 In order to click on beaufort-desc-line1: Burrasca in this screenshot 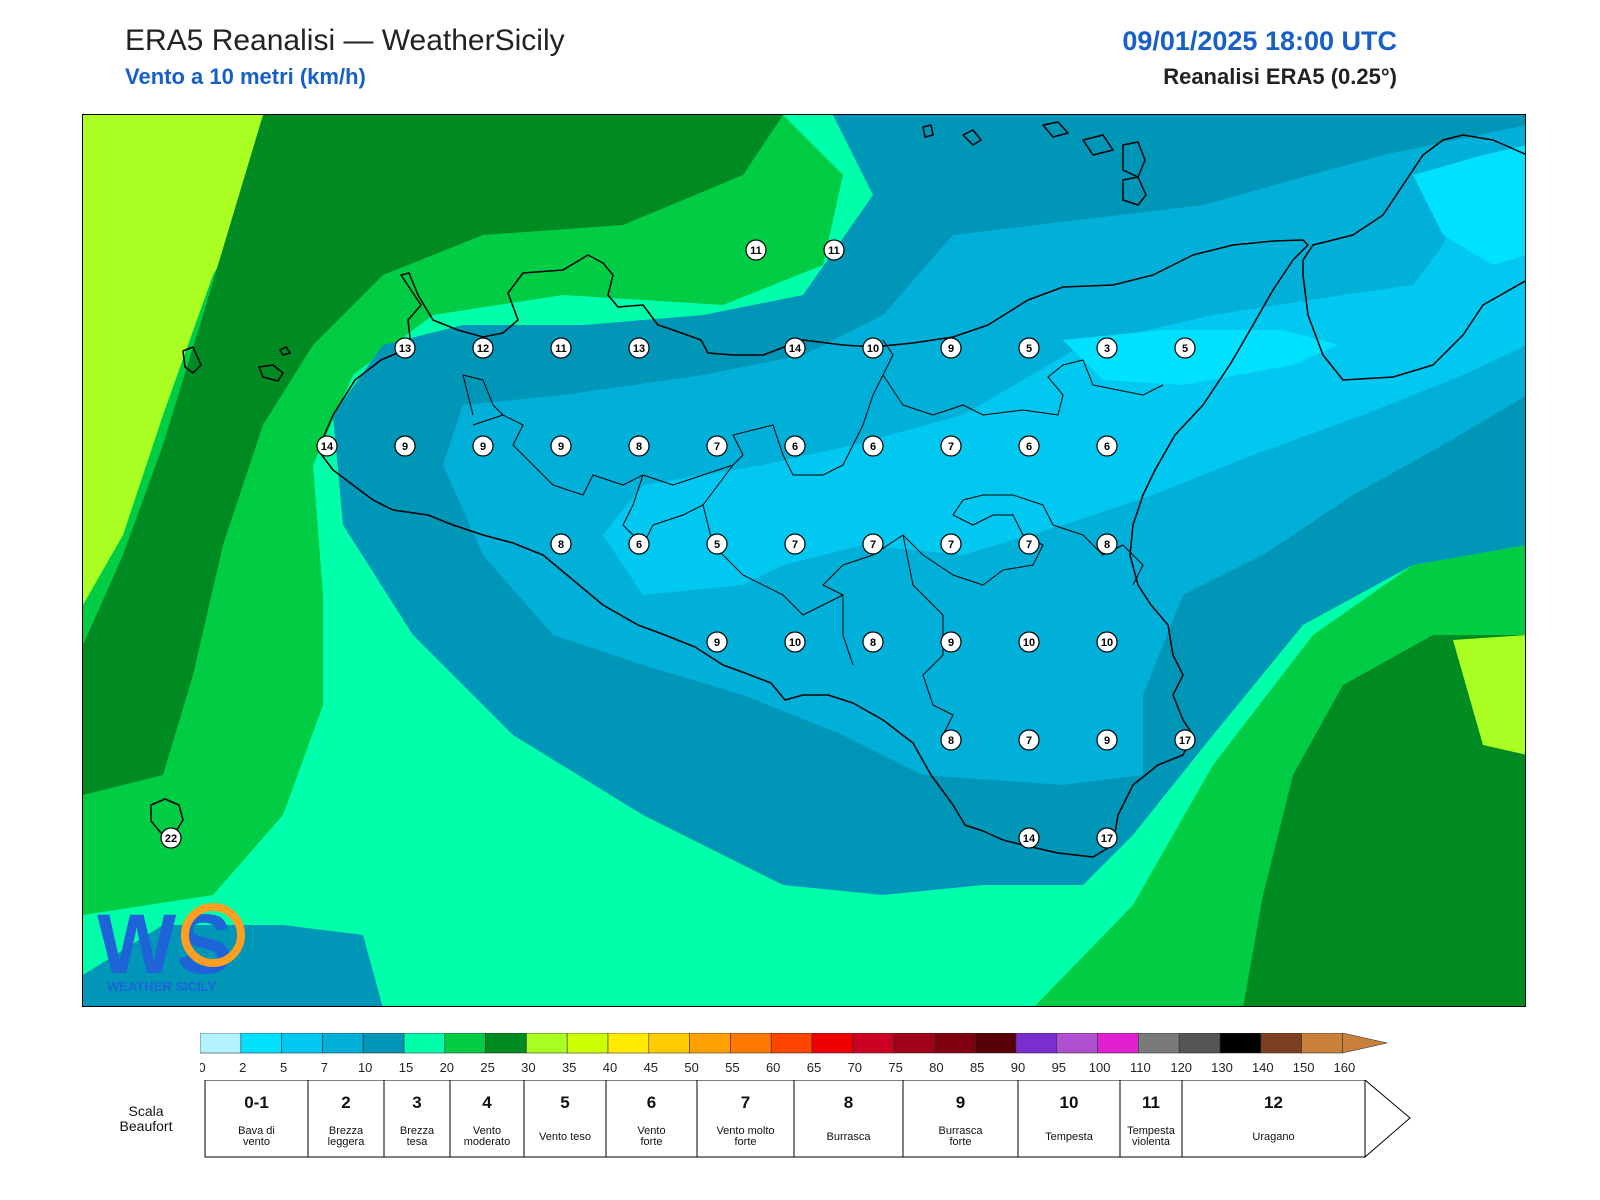, I will do `click(848, 1137)`.